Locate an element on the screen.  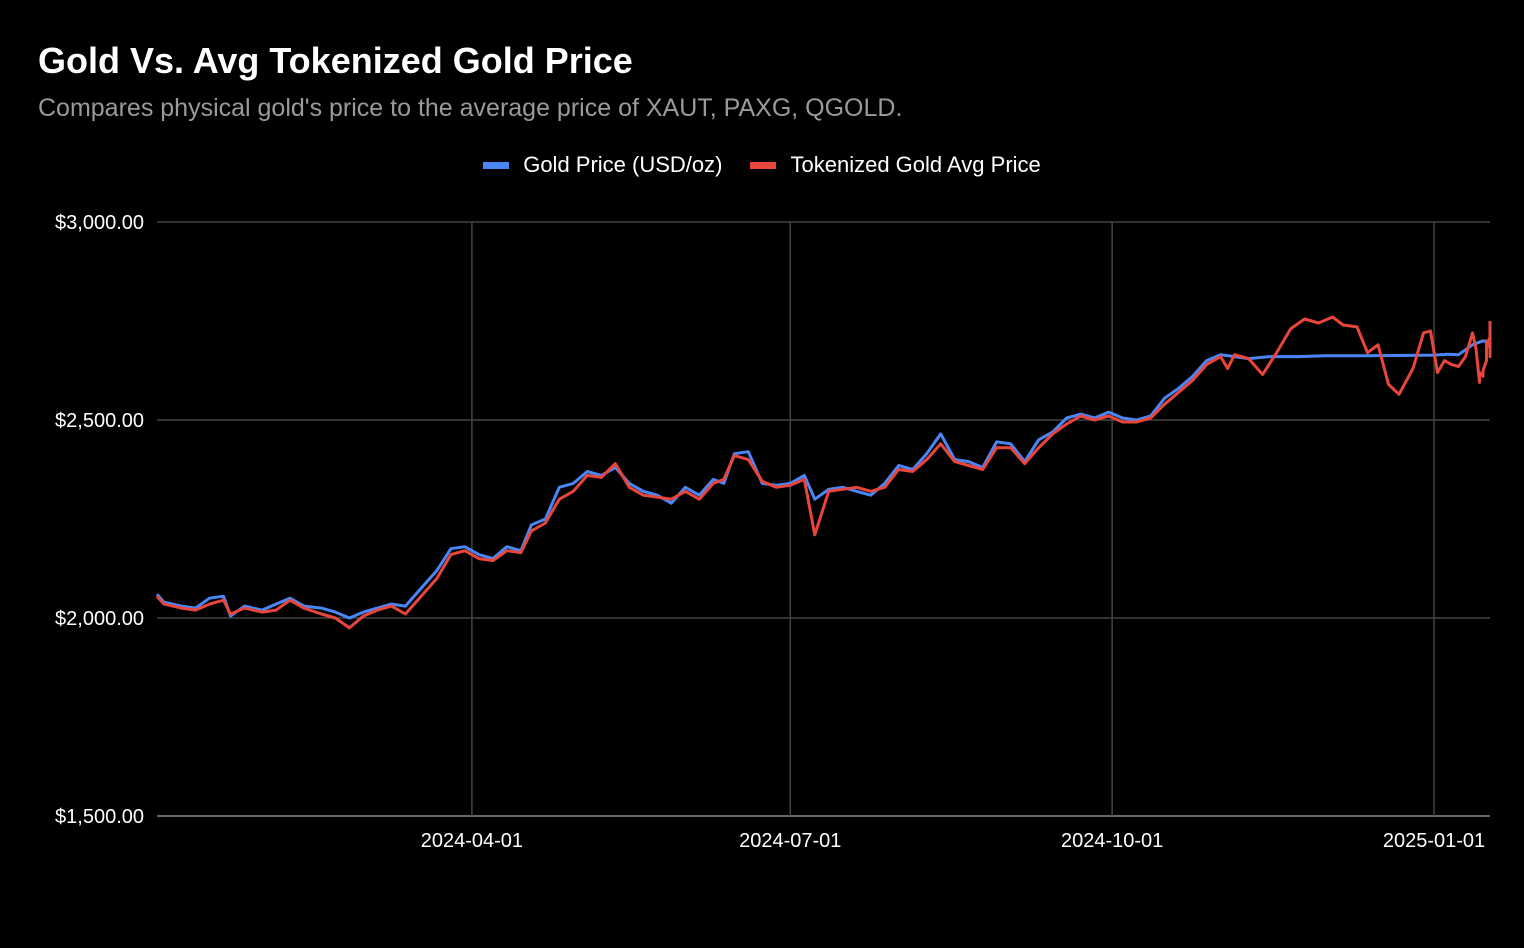
chart-title: Gold Vs. Avg Tokenized Gold Price is located at coordinates (335, 60).